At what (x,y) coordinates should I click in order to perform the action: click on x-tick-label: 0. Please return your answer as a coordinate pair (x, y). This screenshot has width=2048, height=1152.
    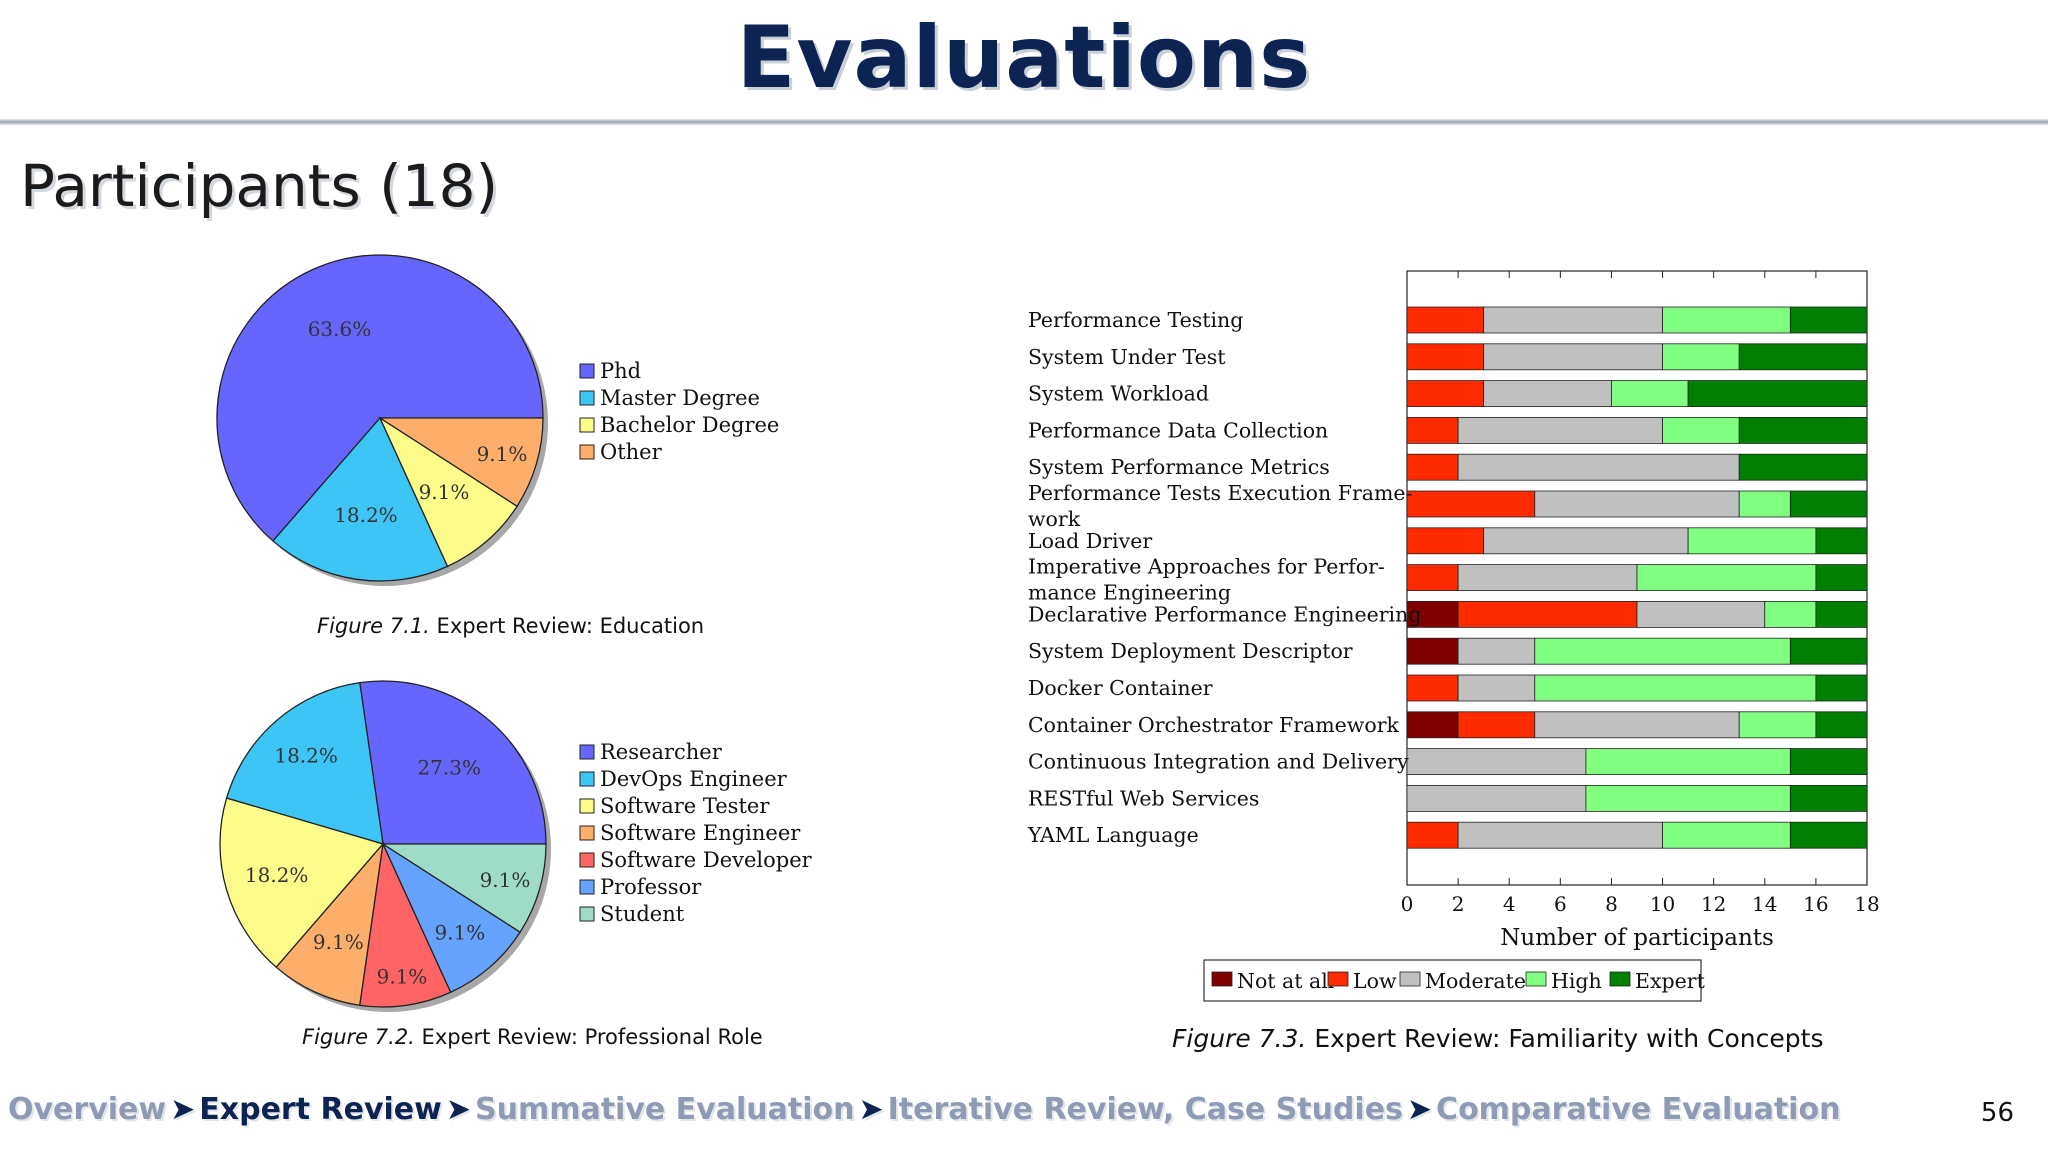
    Looking at the image, I should click on (1407, 904).